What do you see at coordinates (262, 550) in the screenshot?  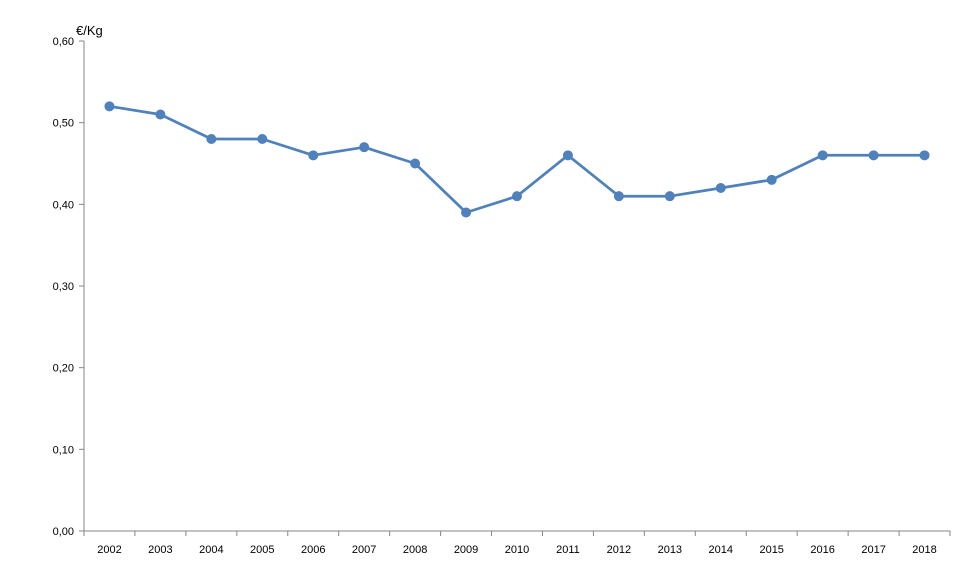 I see `x-tick-label: 2005` at bounding box center [262, 550].